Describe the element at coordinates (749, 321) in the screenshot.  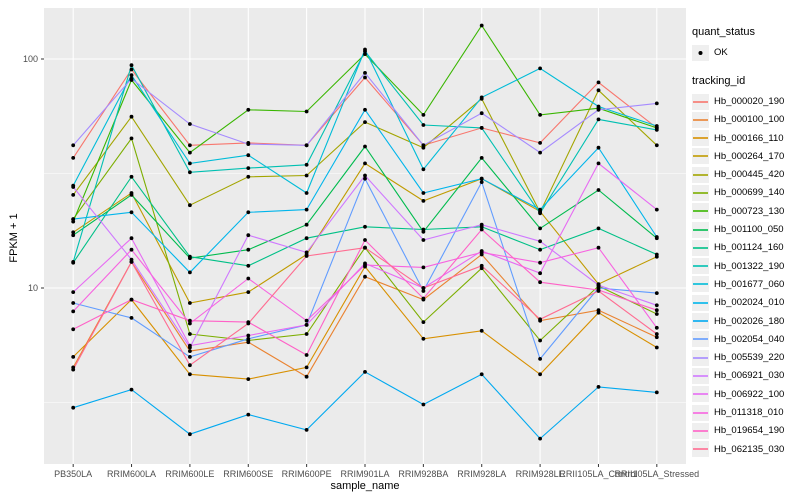
I see `legend-item-label: Hb_002026_180` at that location.